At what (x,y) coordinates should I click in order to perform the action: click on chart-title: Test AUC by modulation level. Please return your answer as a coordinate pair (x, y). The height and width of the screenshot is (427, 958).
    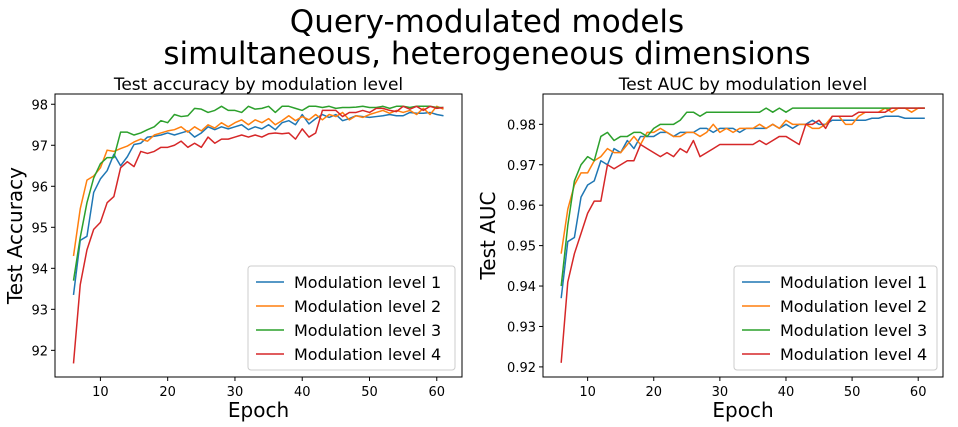
    Looking at the image, I should click on (743, 85).